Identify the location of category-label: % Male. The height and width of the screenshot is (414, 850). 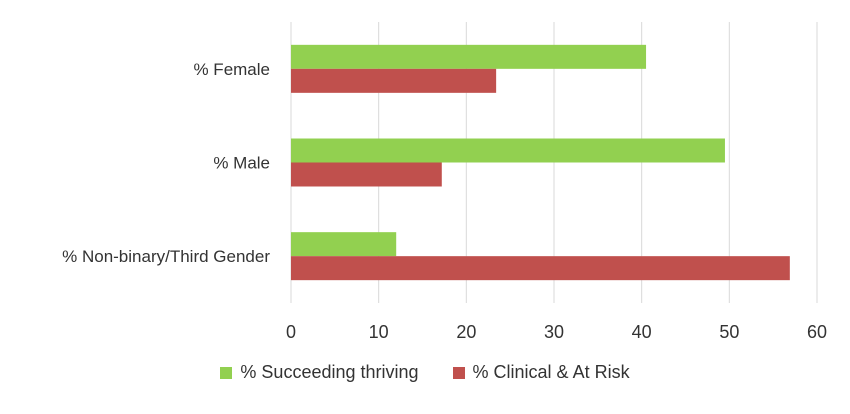
(241, 163).